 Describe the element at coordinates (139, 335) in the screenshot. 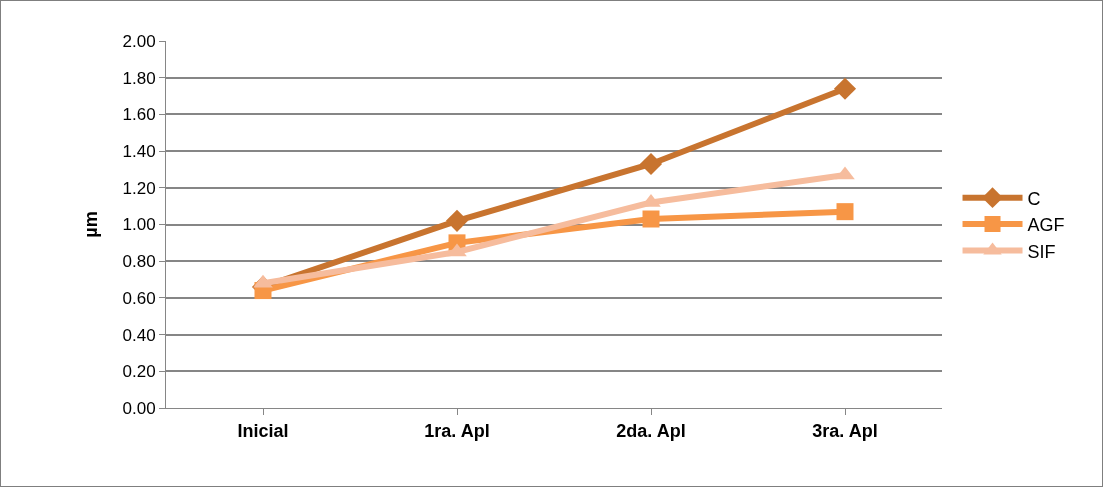

I see `y-tick-label: 0.40` at that location.